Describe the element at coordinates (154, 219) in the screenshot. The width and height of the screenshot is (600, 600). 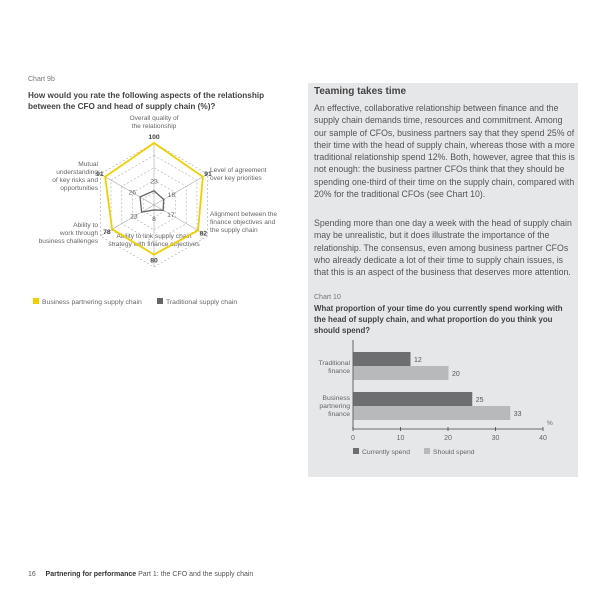
I see `radar-data-label: 8` at that location.